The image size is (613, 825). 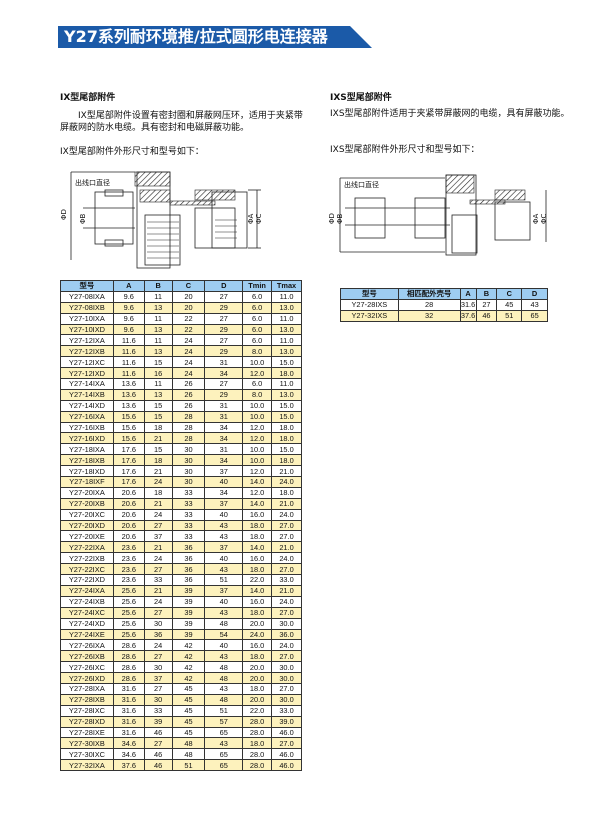 What do you see at coordinates (181, 558) in the screenshot?
I see `table-row: Y27-22IXB 23.6 24 36 40 16.0 24.0` at bounding box center [181, 558].